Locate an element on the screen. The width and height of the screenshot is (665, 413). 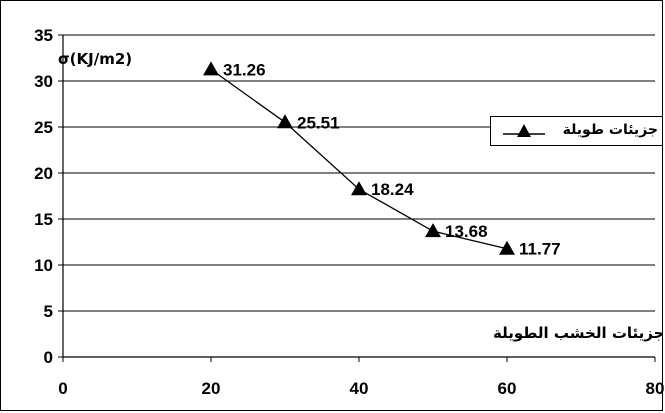
x-tick-labels: 0 20 40 60 80 is located at coordinates (361, 388).